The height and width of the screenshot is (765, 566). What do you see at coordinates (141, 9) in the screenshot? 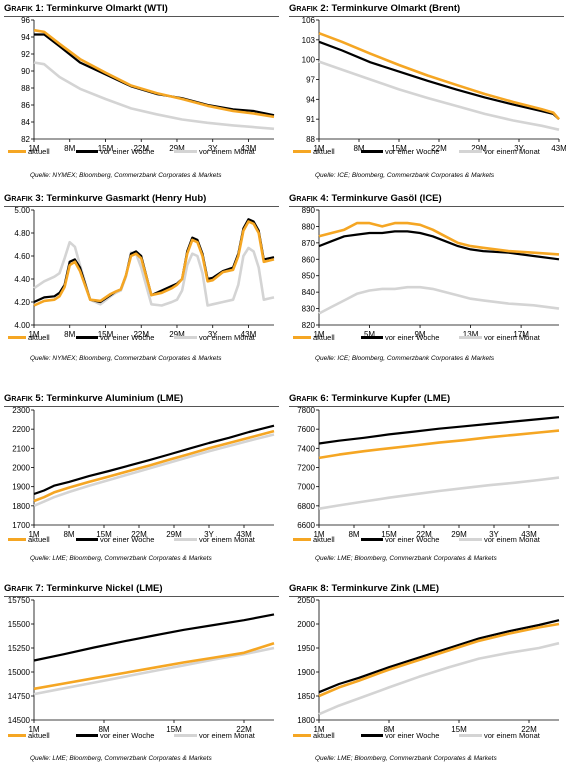
I see `chart-title: Grafik 1: Terminkurve Olmarkt (WTI)` at bounding box center [141, 9].